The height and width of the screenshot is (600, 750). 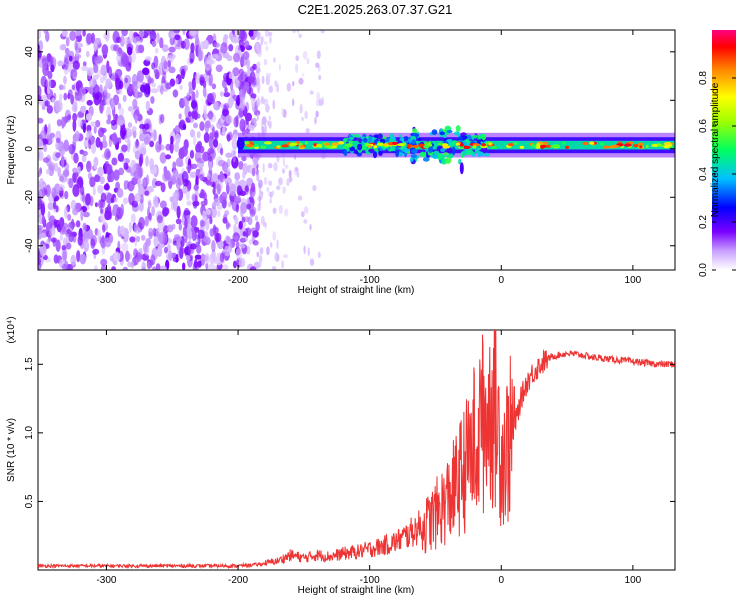 I want to click on snr-y-tick-label: 1.0, so click(x=29, y=432).